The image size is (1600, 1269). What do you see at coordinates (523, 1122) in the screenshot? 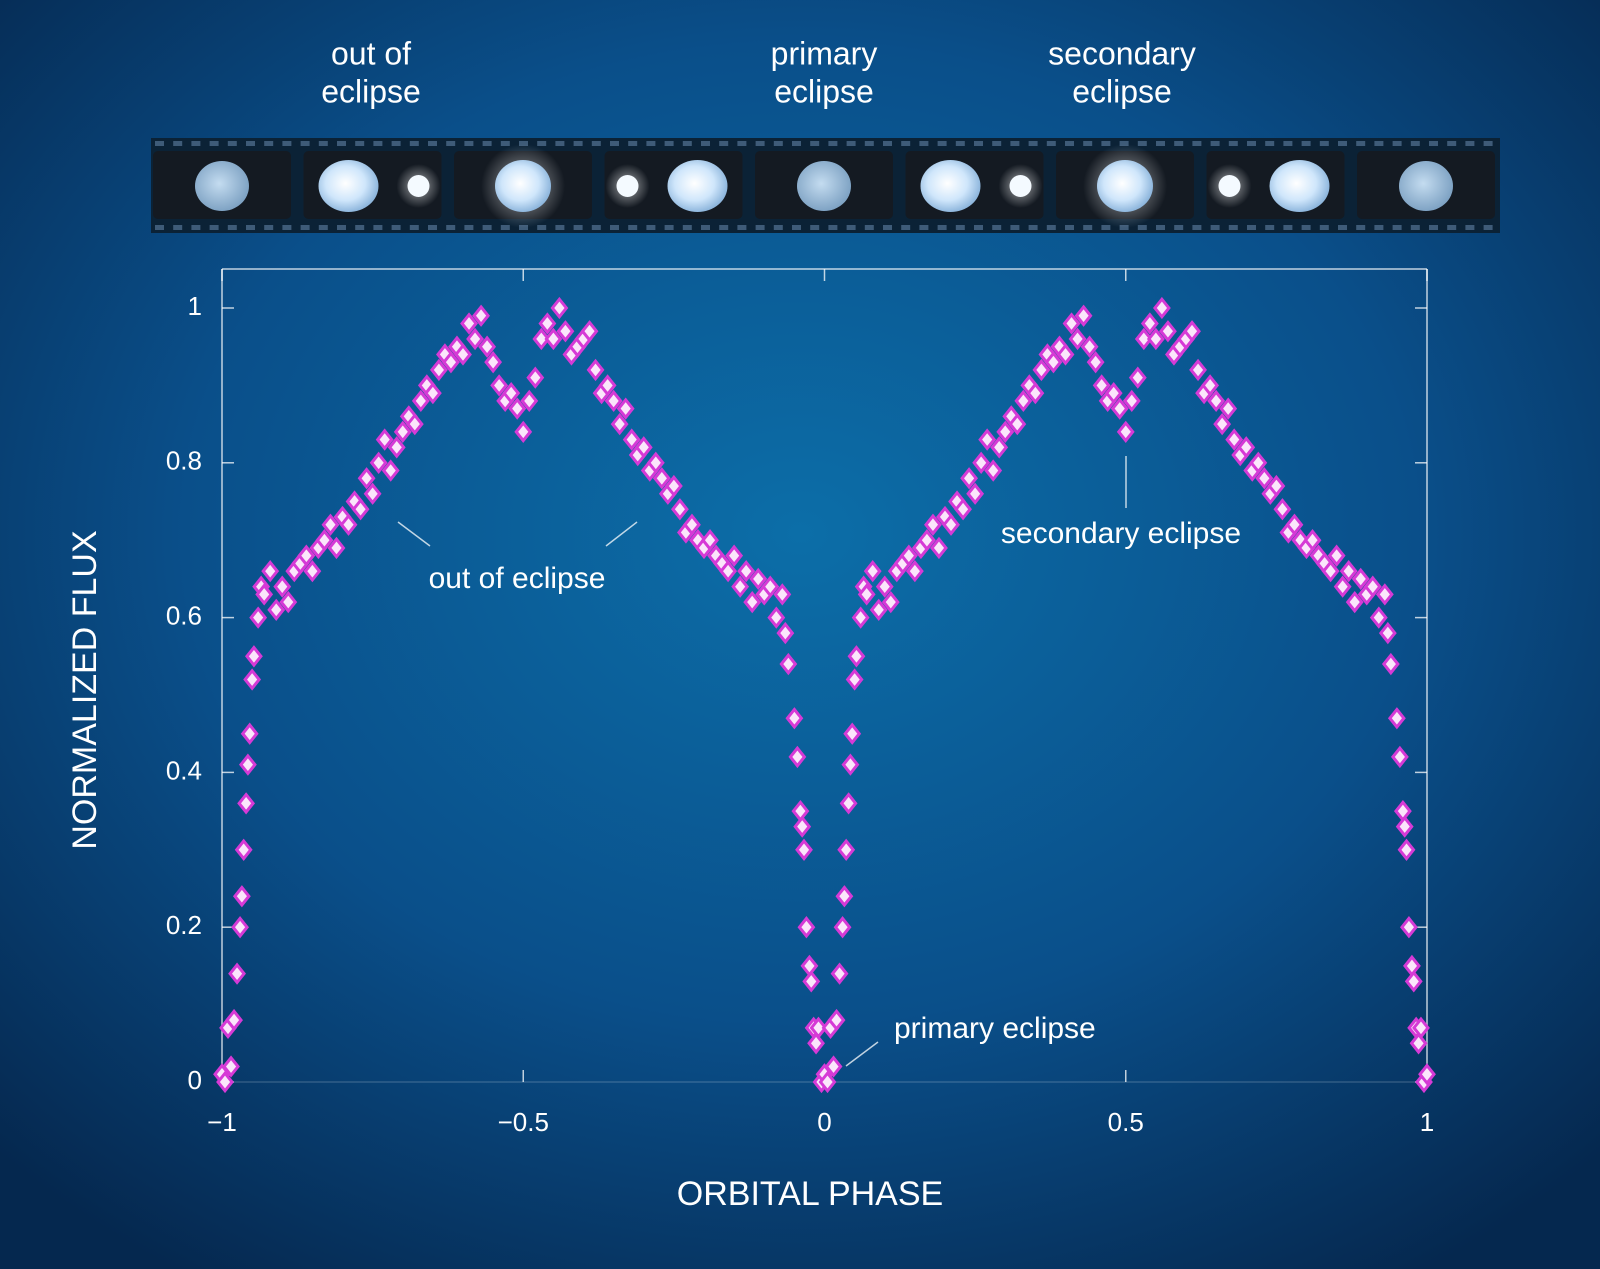
I see `x-tick-label: −0.5` at bounding box center [523, 1122].